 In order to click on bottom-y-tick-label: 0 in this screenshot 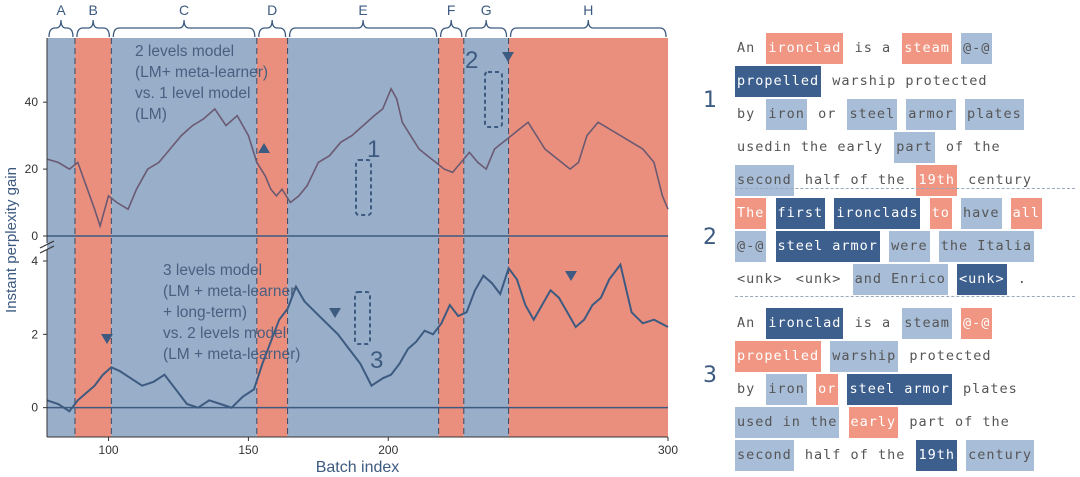, I will do `click(34, 408)`.